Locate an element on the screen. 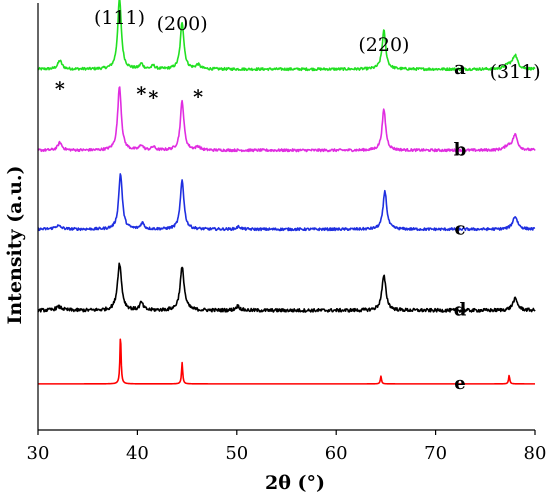 This screenshot has height=501, width=550. series-line-b is located at coordinates (286, 119).